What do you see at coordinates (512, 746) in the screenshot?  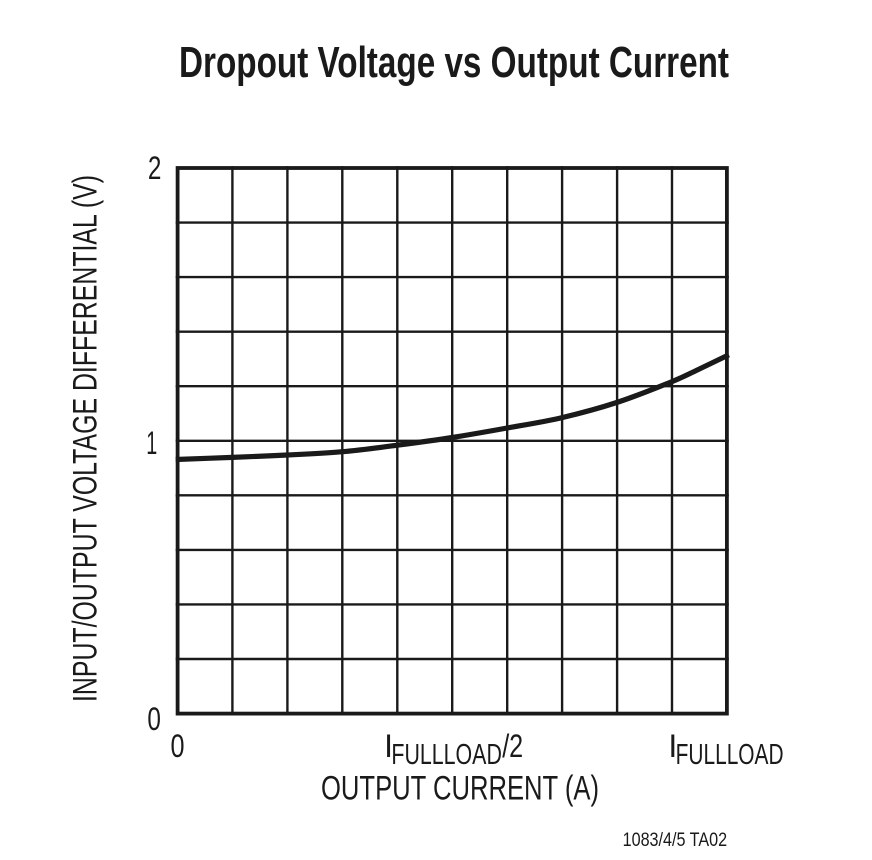 I see `svg-text: /2` at bounding box center [512, 746].